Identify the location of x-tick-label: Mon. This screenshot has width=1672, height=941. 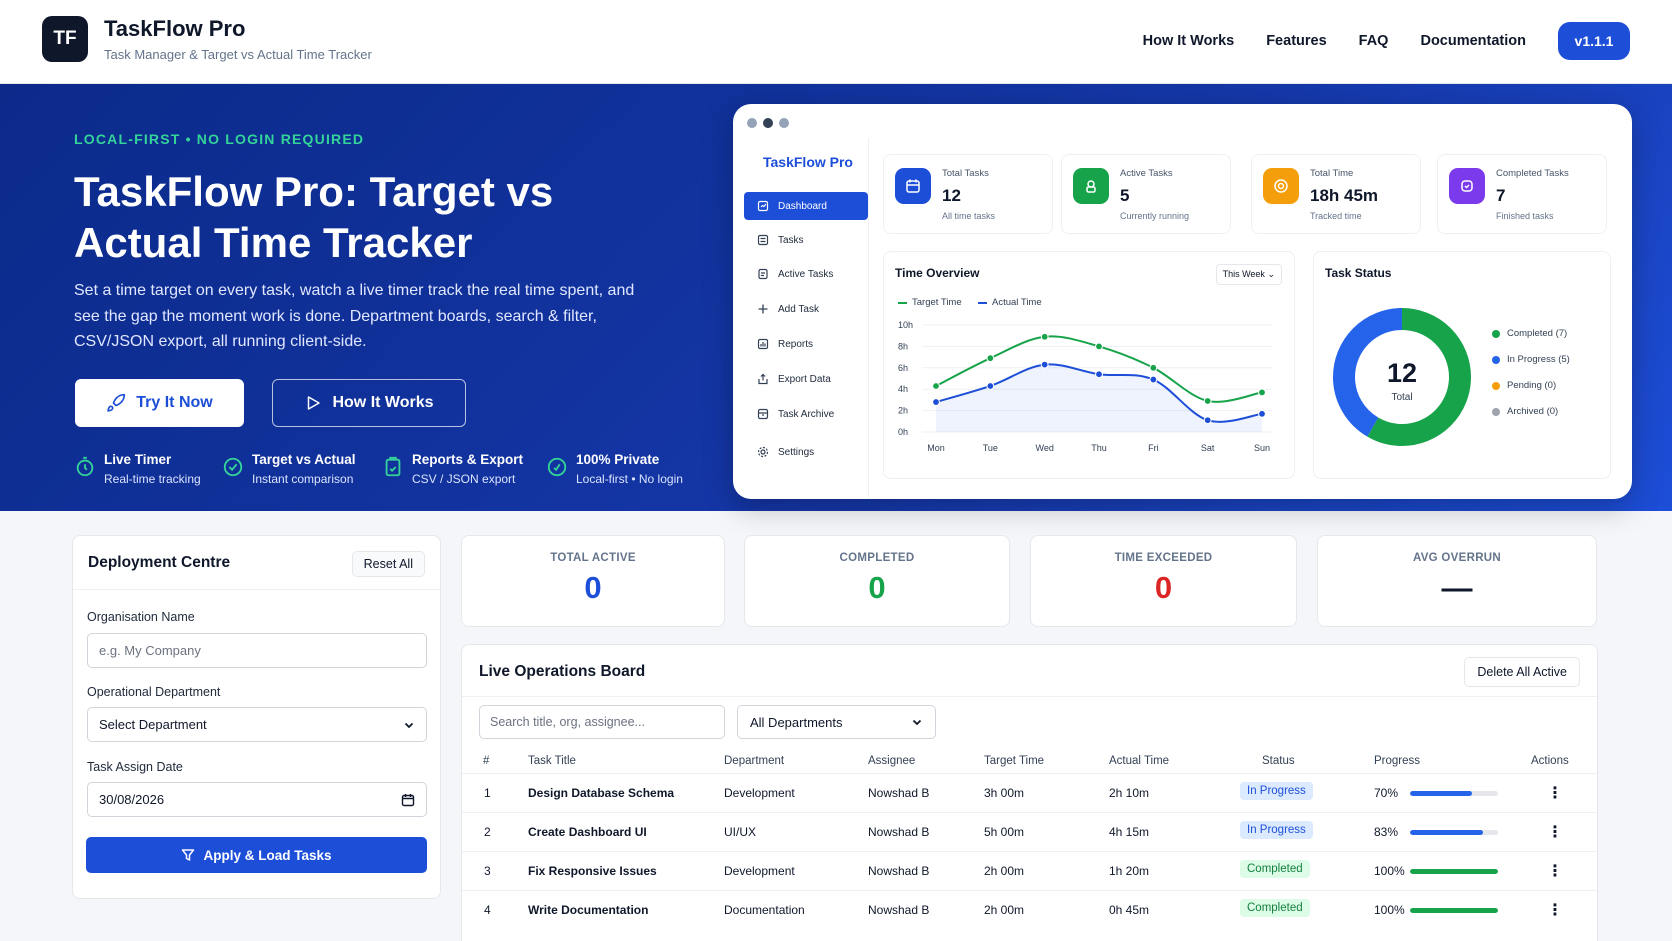
(936, 448).